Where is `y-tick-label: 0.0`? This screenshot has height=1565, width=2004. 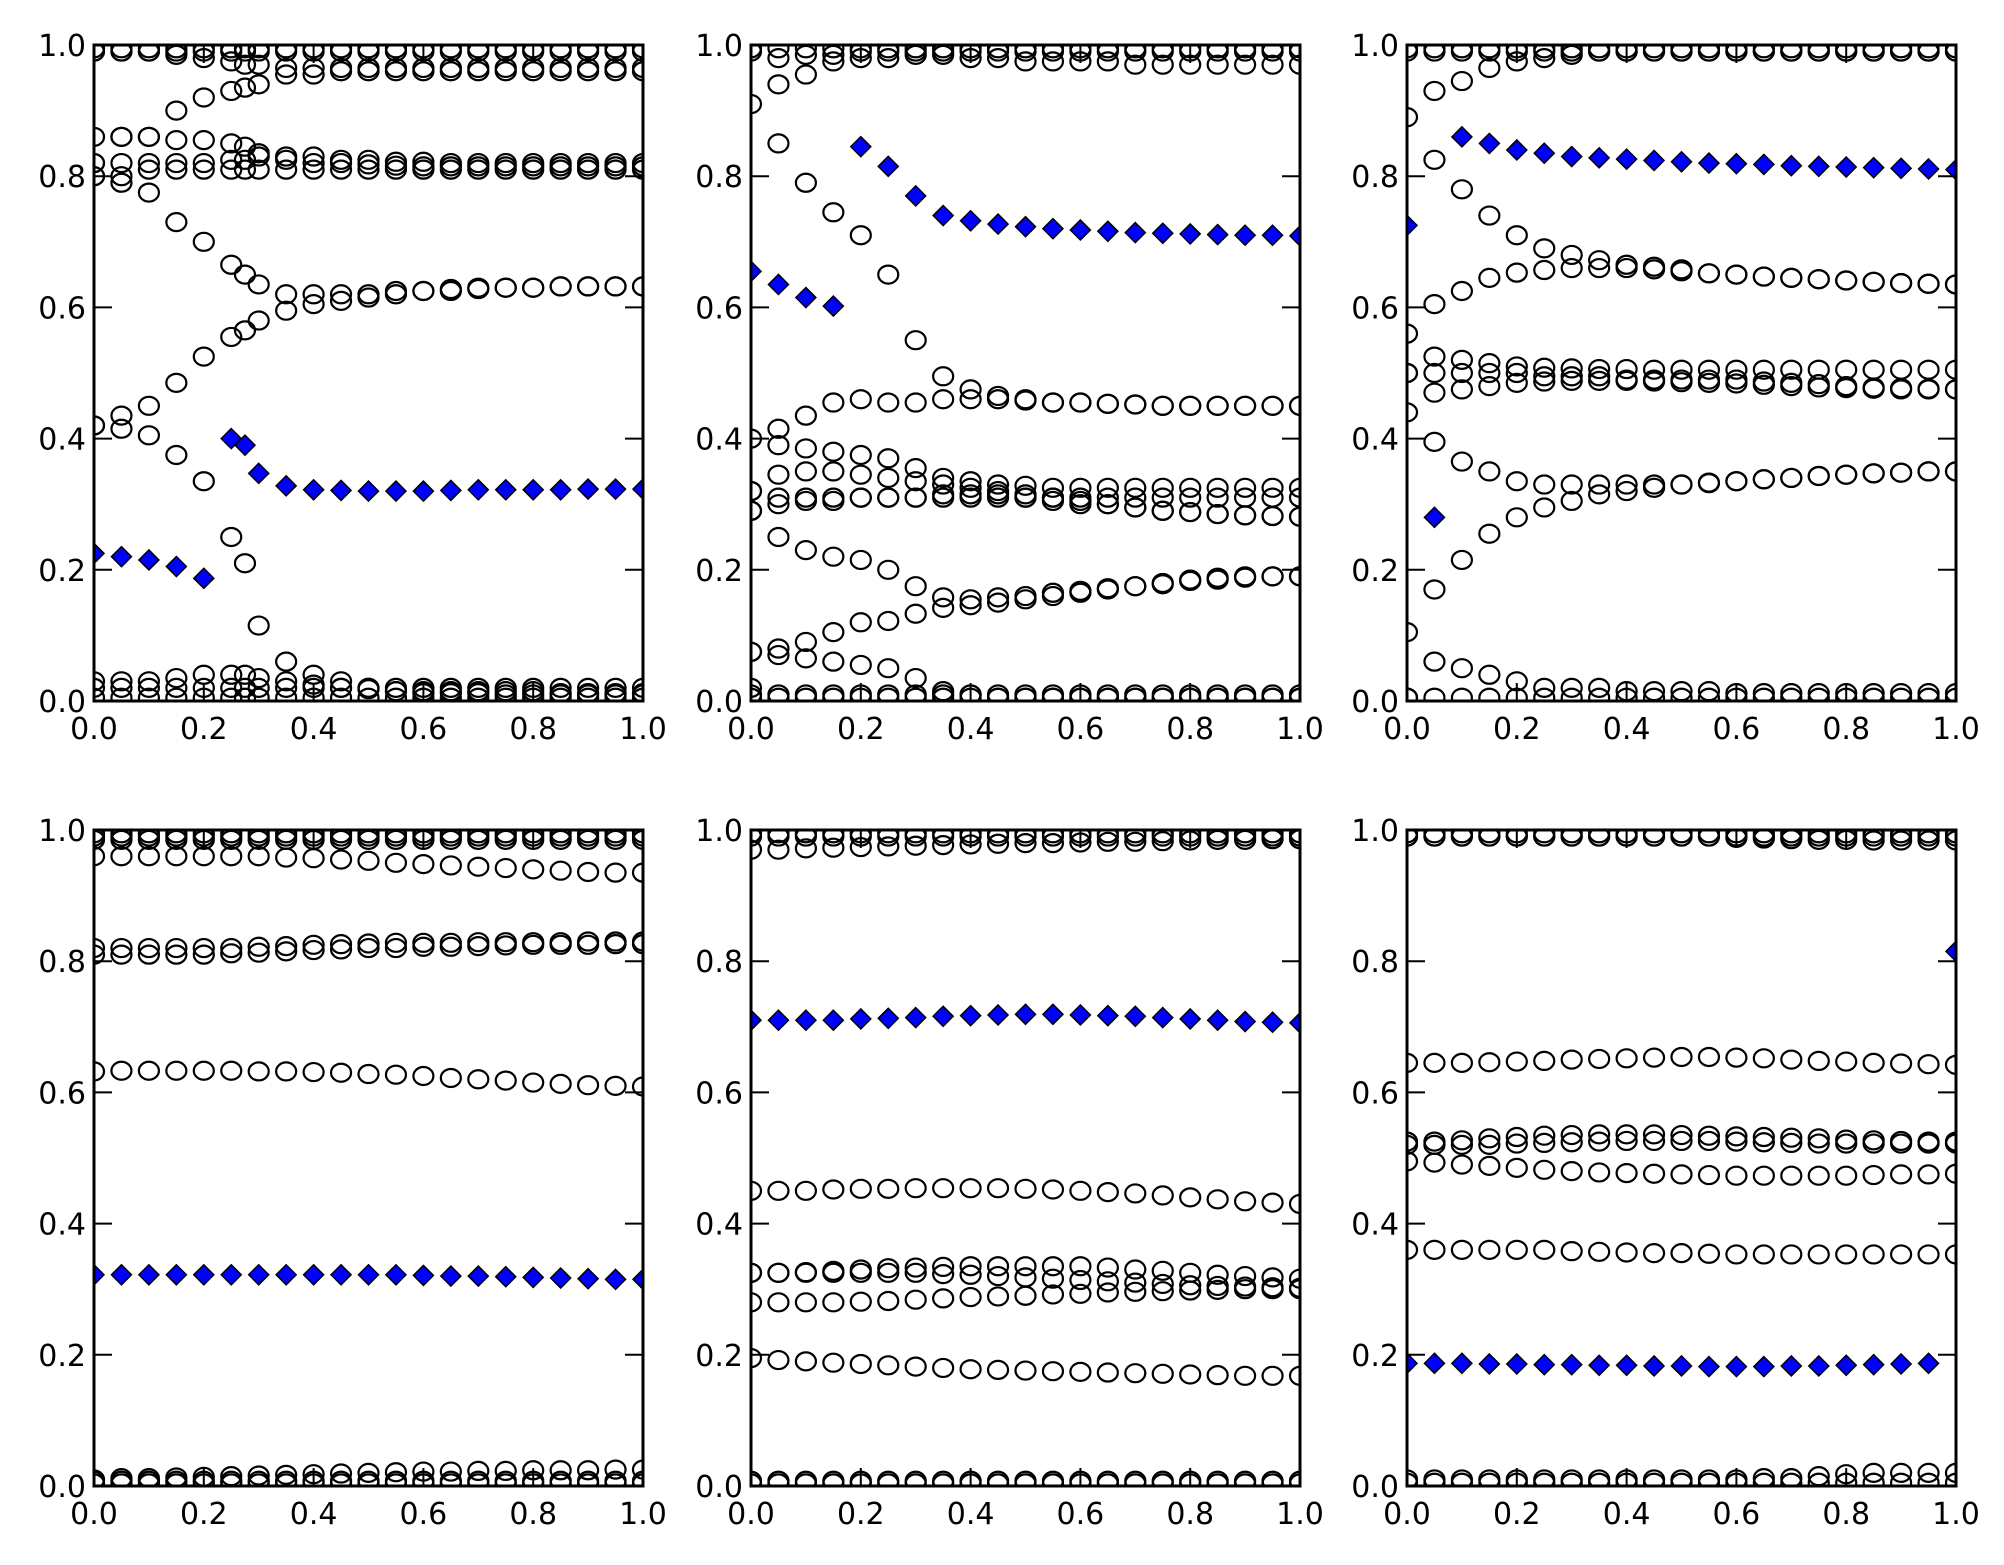
y-tick-label: 0.0 is located at coordinates (1375, 1487).